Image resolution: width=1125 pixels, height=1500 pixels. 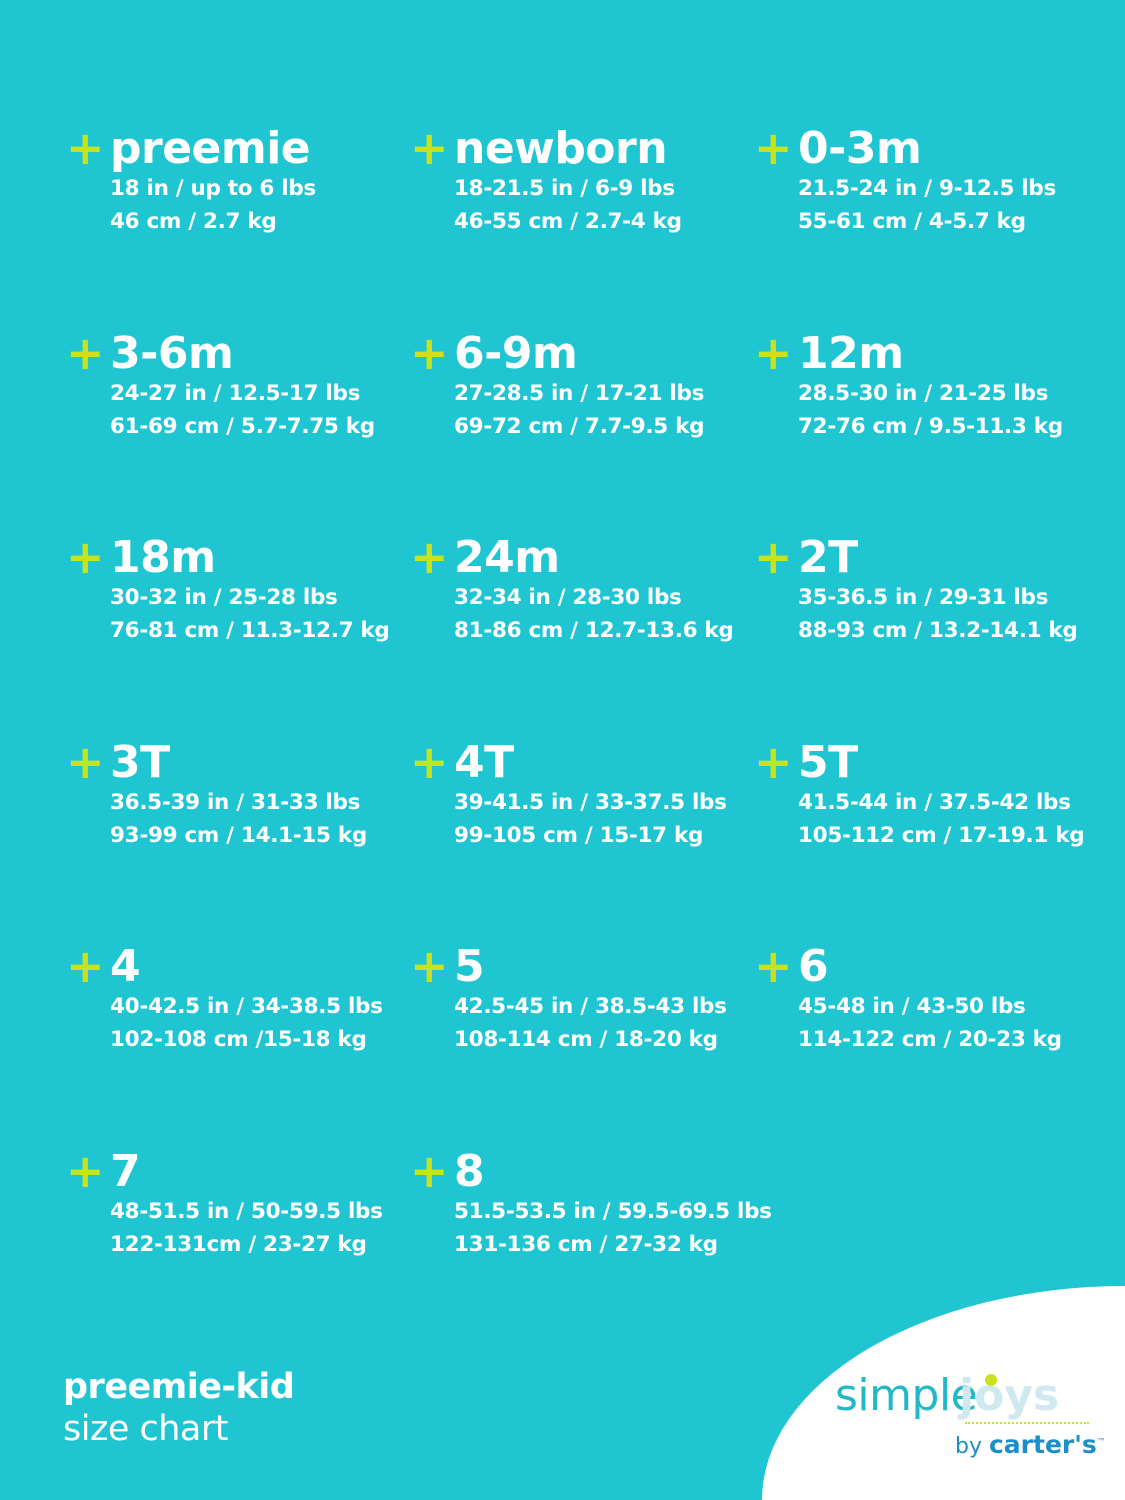 I want to click on size-name: 7, so click(x=125, y=1171).